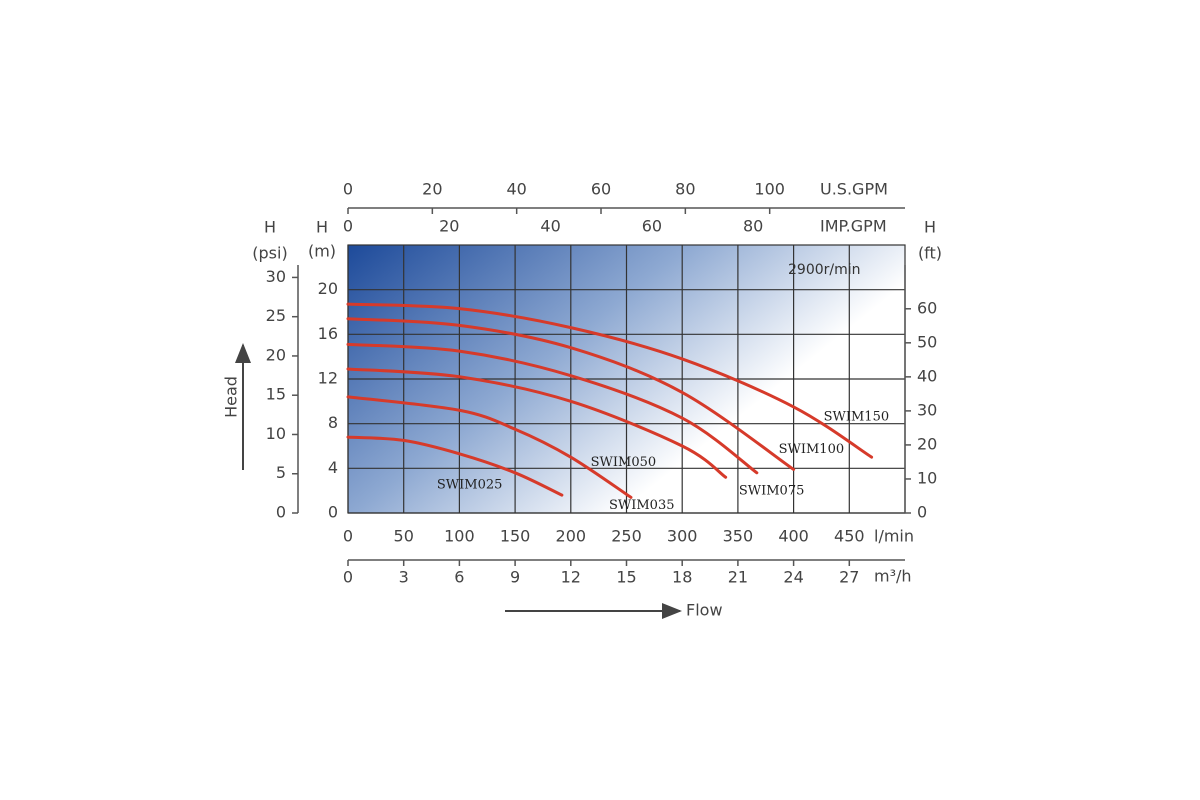  What do you see at coordinates (322, 227) in the screenshot?
I see `y-label: H` at bounding box center [322, 227].